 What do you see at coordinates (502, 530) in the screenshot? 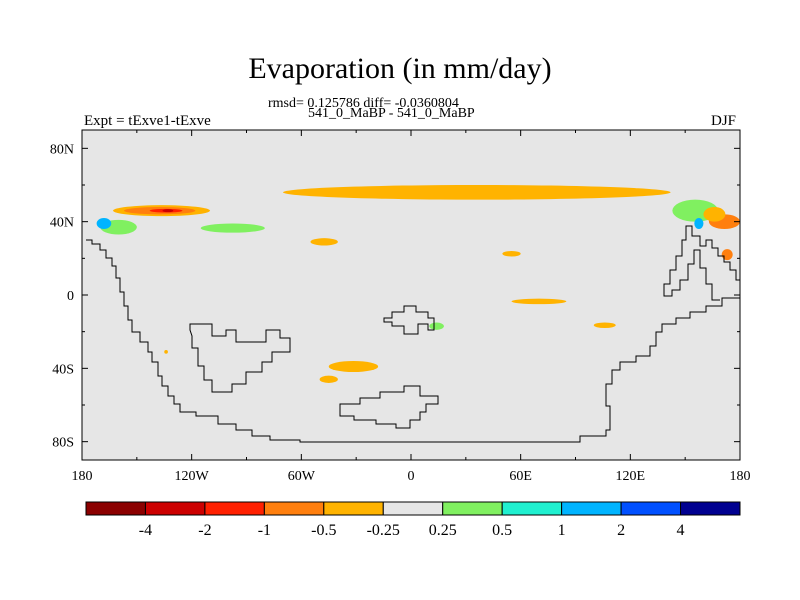
I see `colorbar-label: 0.5` at bounding box center [502, 530].